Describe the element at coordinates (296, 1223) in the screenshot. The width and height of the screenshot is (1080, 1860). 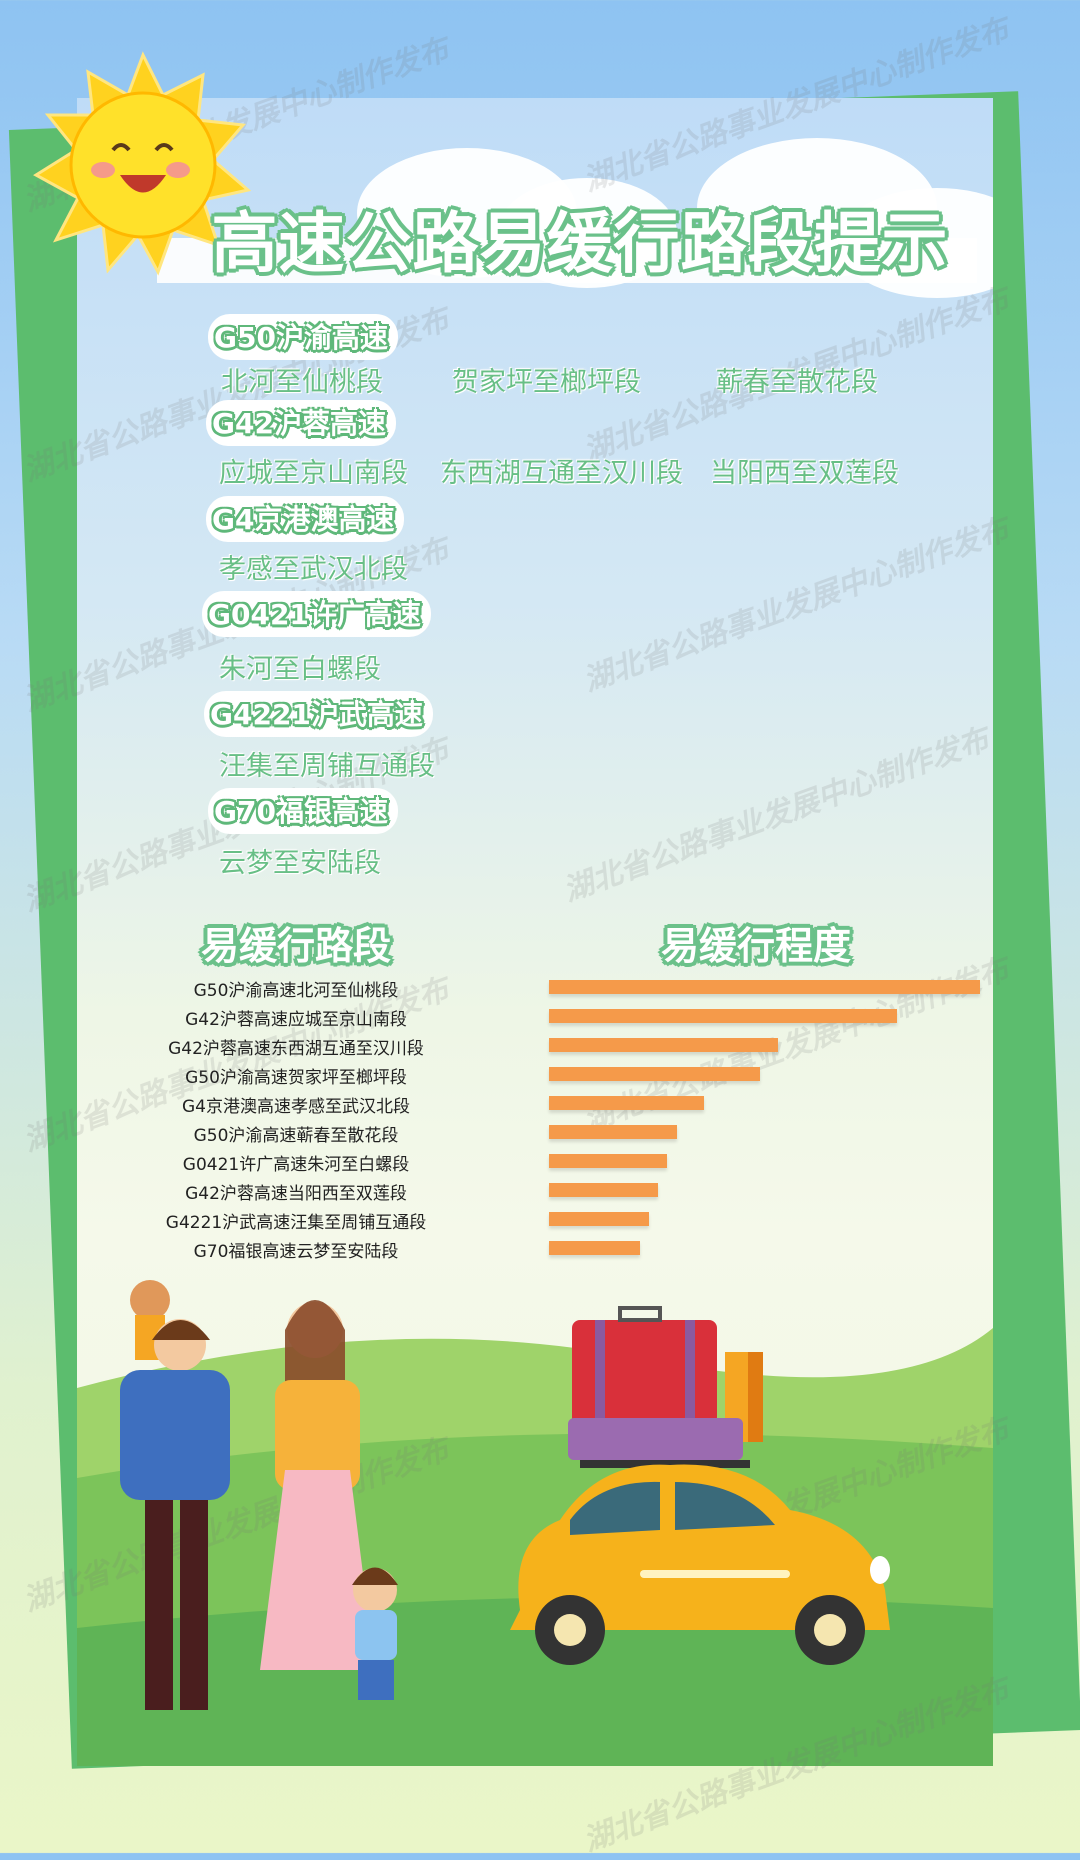
I see `chart-category-label: G4221沪武高速汪集至周铺互通段` at that location.